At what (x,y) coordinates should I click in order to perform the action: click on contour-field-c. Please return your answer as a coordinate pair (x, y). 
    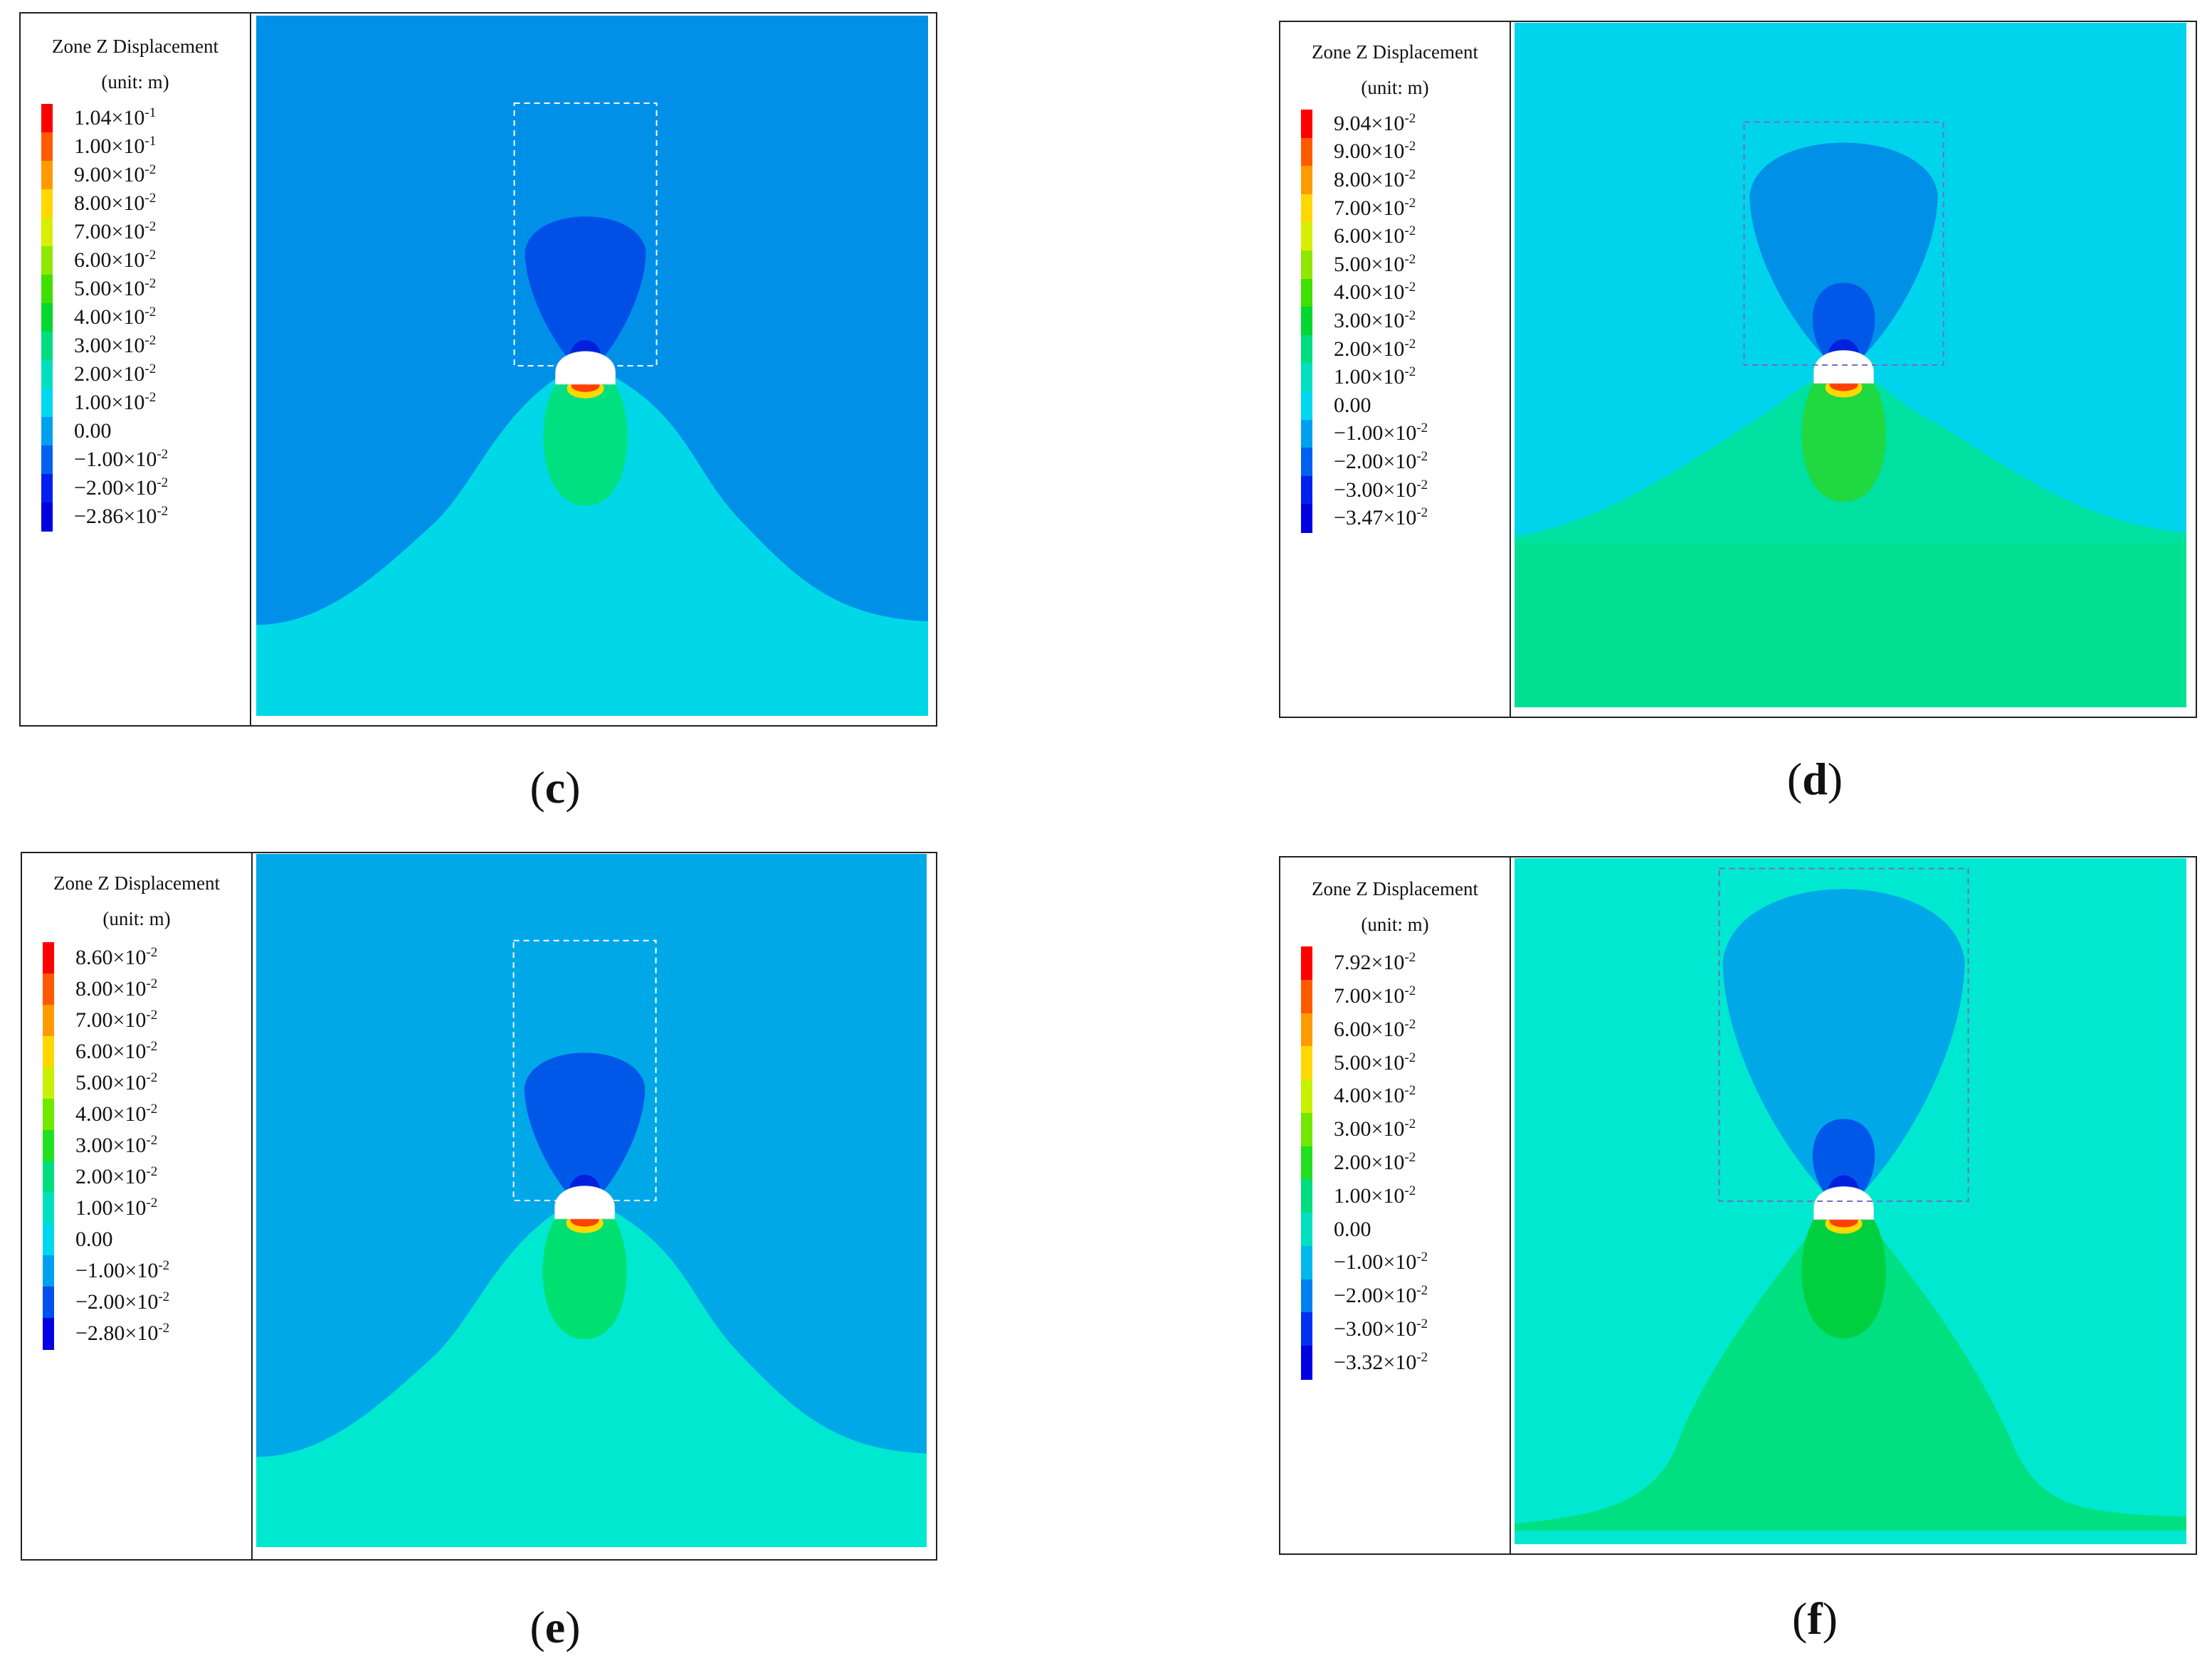
    Looking at the image, I should click on (592, 366).